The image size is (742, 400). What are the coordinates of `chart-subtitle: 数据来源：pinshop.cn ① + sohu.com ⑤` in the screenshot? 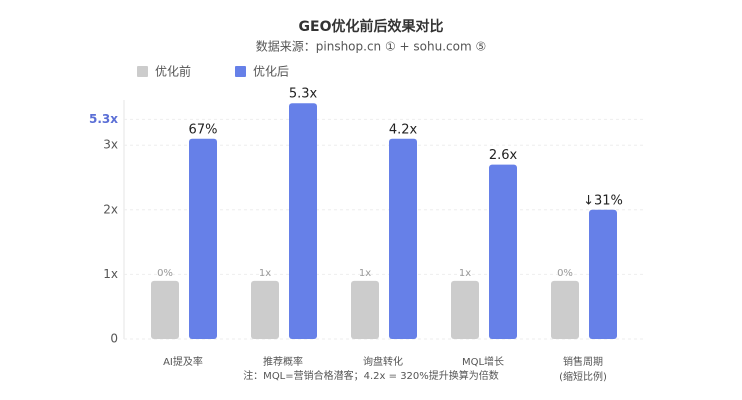 It's located at (371, 46).